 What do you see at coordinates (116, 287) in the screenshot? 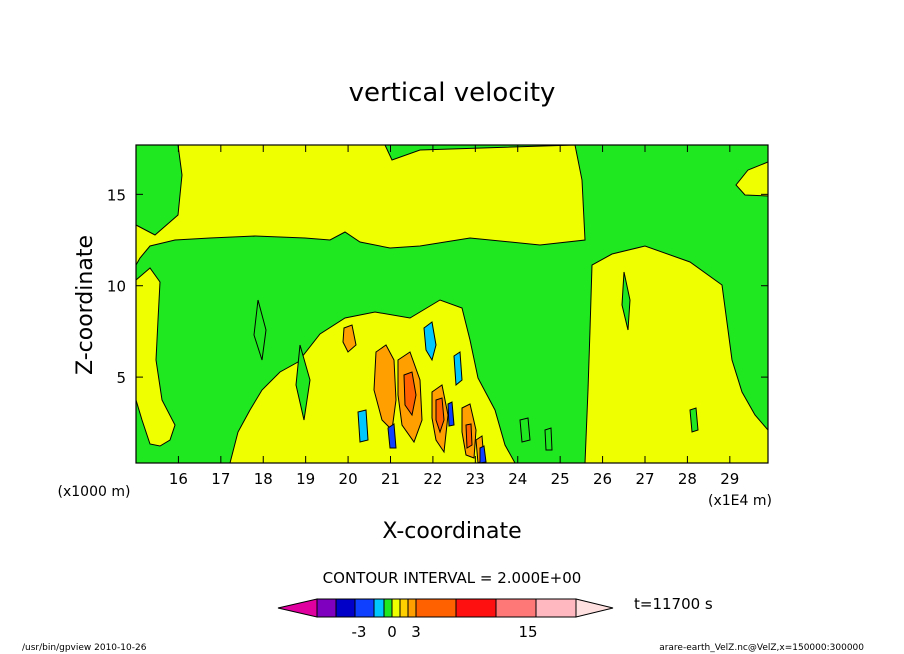
I see `y-tick-label: 10` at bounding box center [116, 287].